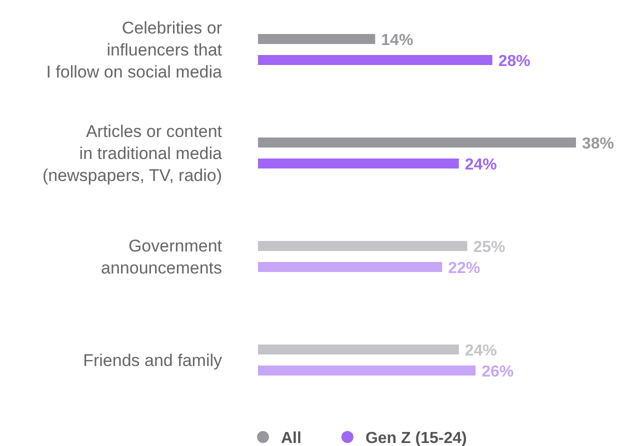 This screenshot has width=622, height=446. I want to click on data-label: 38%, so click(598, 144).